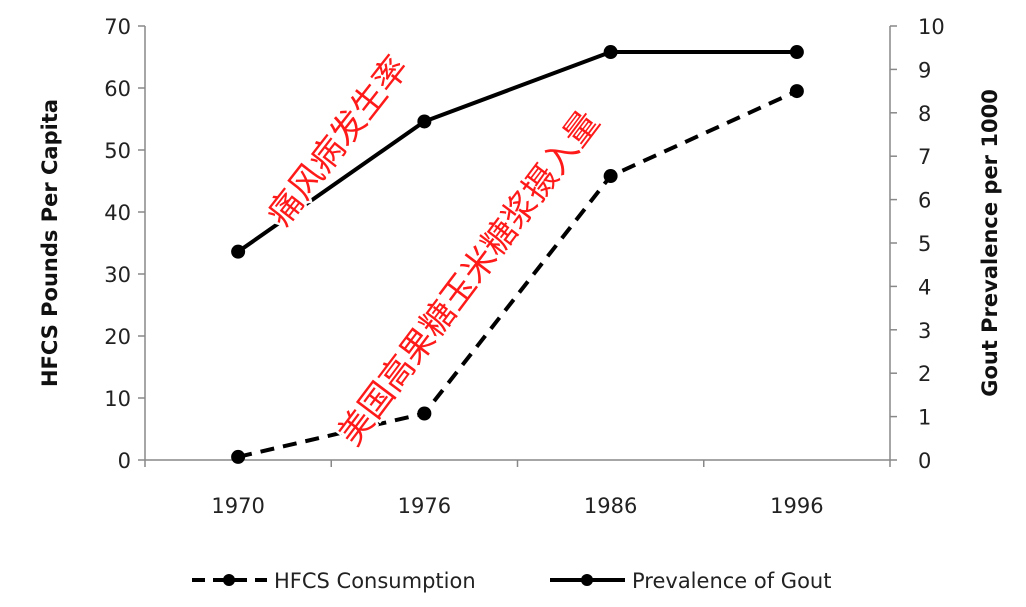 This screenshot has height=607, width=1026. What do you see at coordinates (924, 374) in the screenshot?
I see `right-y-tick-label: 2` at bounding box center [924, 374].